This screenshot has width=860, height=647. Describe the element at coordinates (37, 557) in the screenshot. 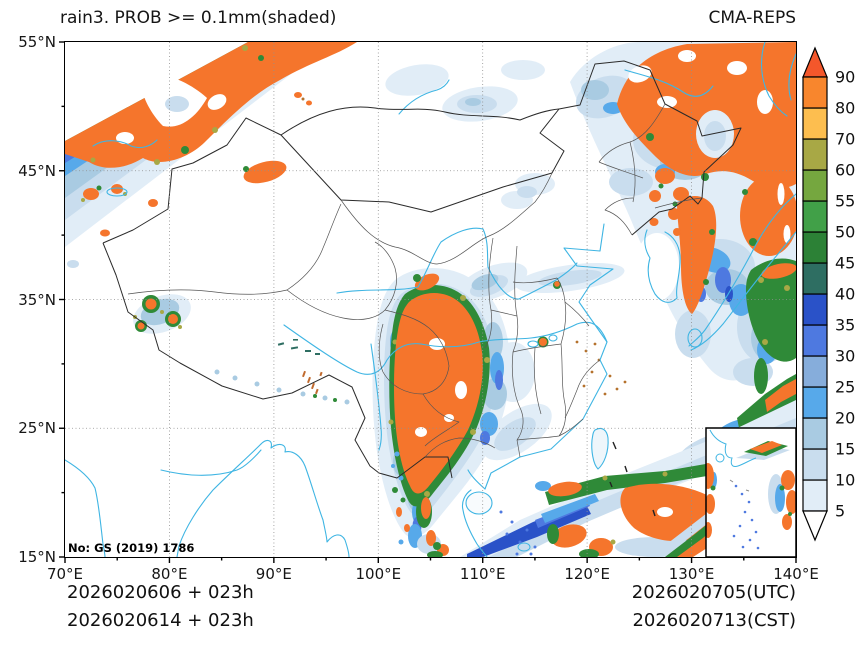

I see `y-tick-label: 15°N` at that location.